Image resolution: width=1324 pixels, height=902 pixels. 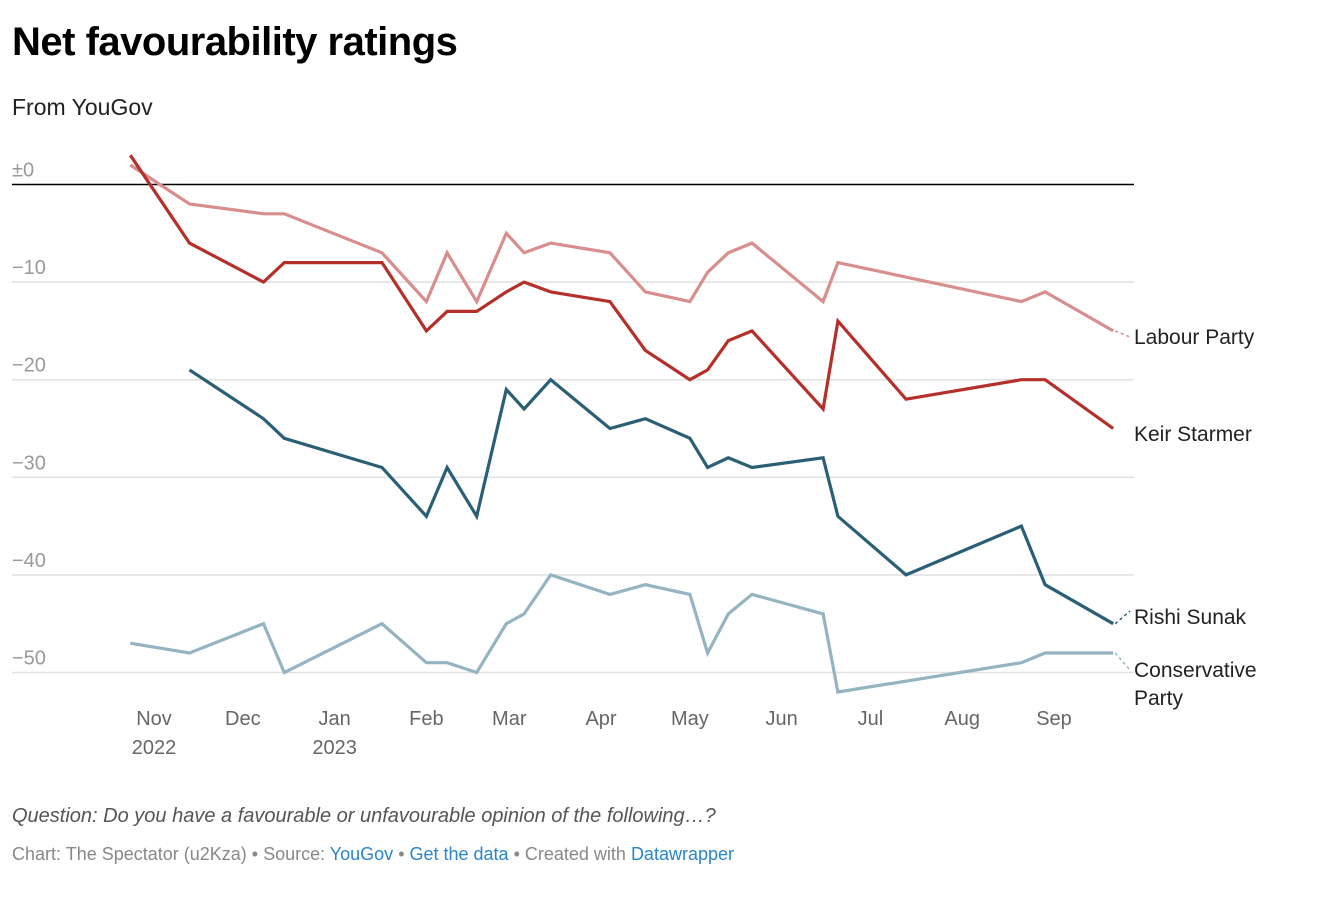 I want to click on y-tick-label: −40, so click(x=29, y=561).